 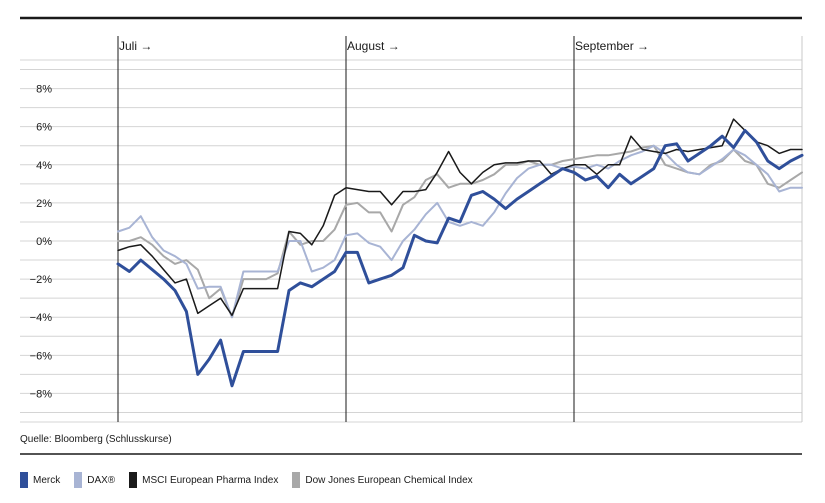 What do you see at coordinates (41, 394) in the screenshot?
I see `y-tick-label: −8%` at bounding box center [41, 394].